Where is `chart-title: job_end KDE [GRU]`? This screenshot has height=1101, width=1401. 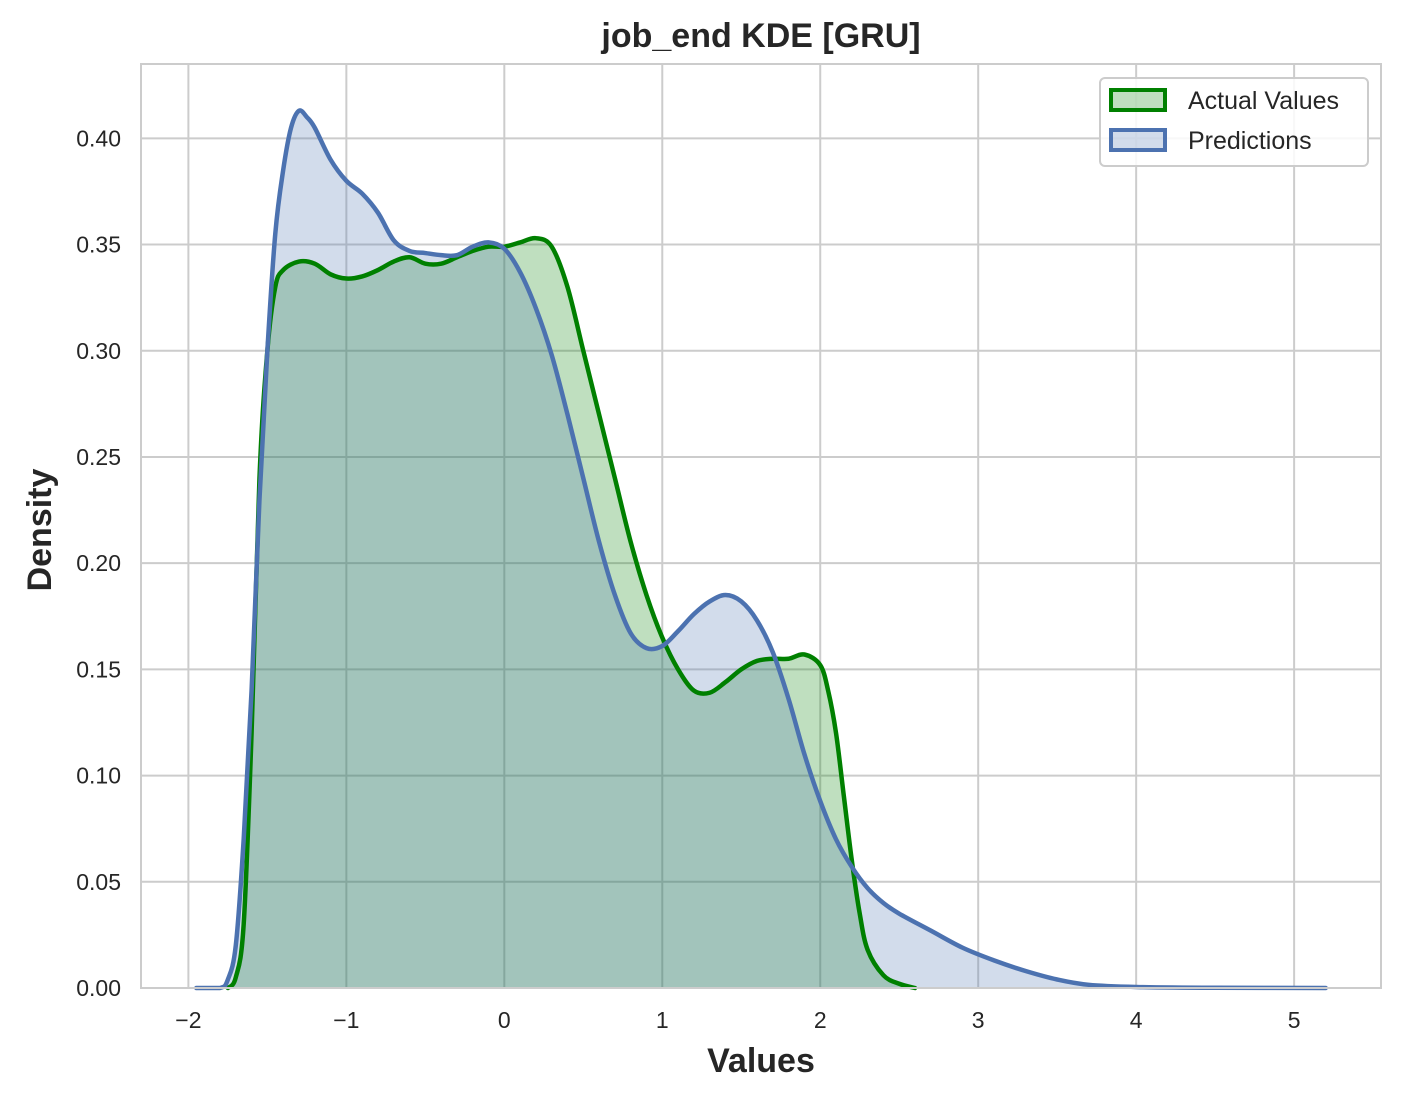 chart-title: job_end KDE [GRU] is located at coordinates (760, 36).